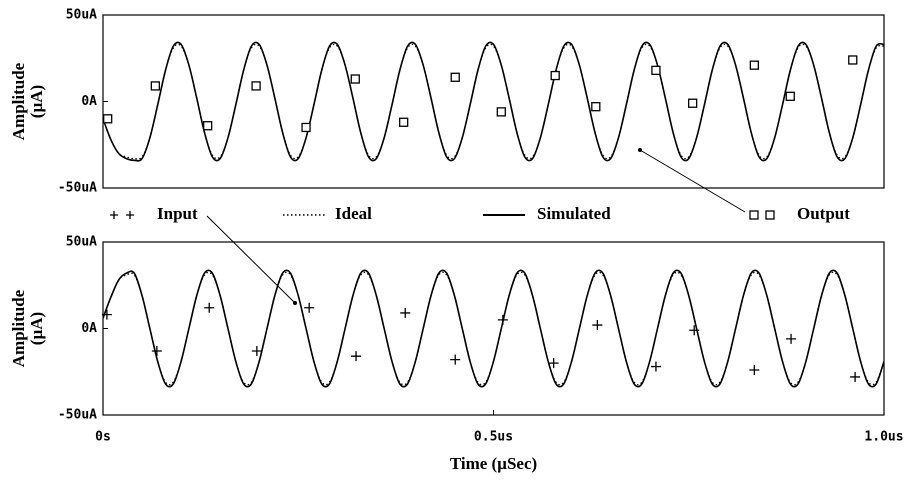 This screenshot has width=919, height=488. Describe the element at coordinates (103, 437) in the screenshot. I see `x-tick-label: 0s` at that location.